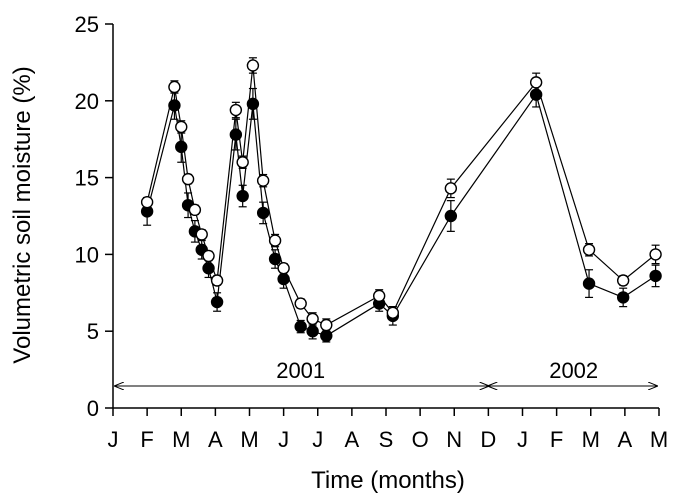 Image resolution: width=673 pixels, height=497 pixels. Describe the element at coordinates (87, 24) in the screenshot. I see `y-tick-label: 25` at that location.